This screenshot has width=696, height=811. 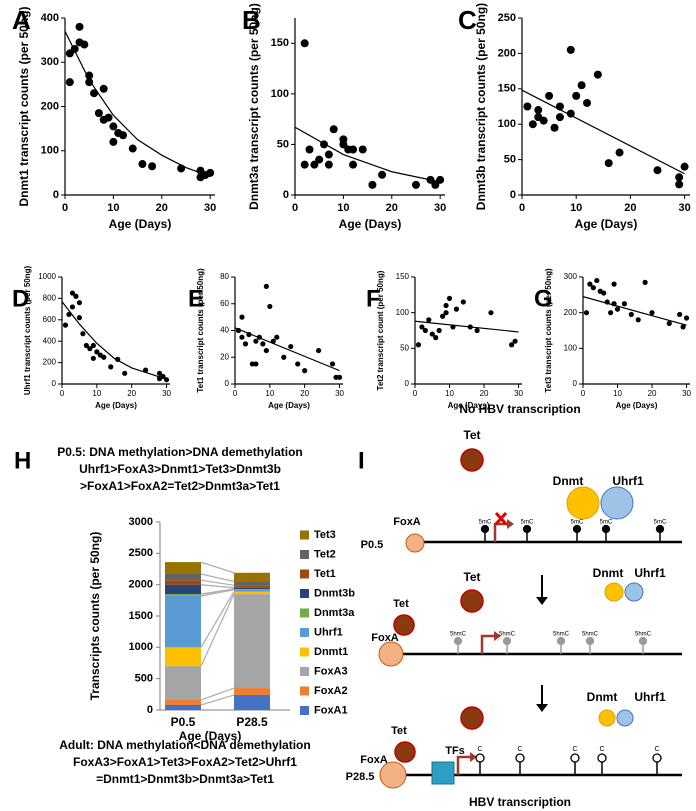 What do you see at coordinates (50, 319) in the screenshot?
I see `y-tick-label: 600` at bounding box center [50, 319].